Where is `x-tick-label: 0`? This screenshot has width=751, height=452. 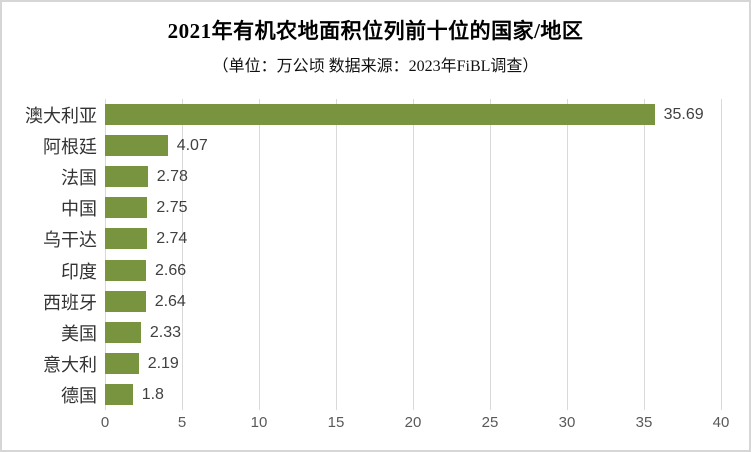 x-tick-label: 0 is located at coordinates (105, 422).